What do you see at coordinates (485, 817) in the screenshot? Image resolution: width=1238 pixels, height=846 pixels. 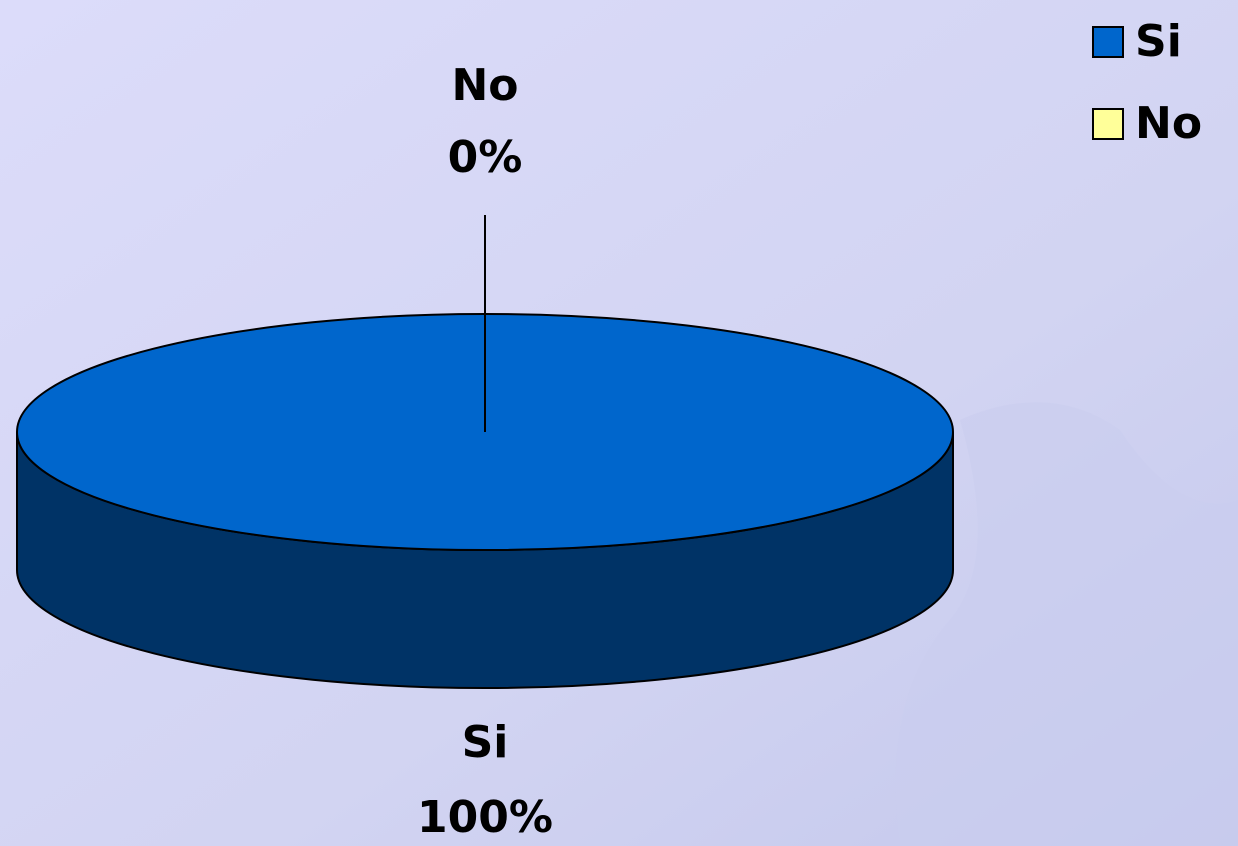 I see `data-label-value: 100%` at bounding box center [485, 817].